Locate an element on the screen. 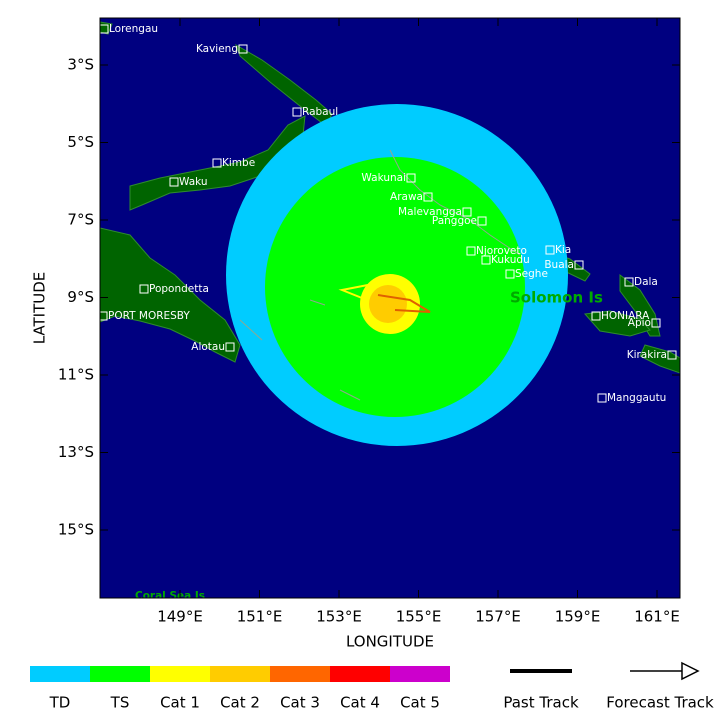 Image resolution: width=720 pixels, height=714 pixels. legend-label: Cat 4 is located at coordinates (360, 702).